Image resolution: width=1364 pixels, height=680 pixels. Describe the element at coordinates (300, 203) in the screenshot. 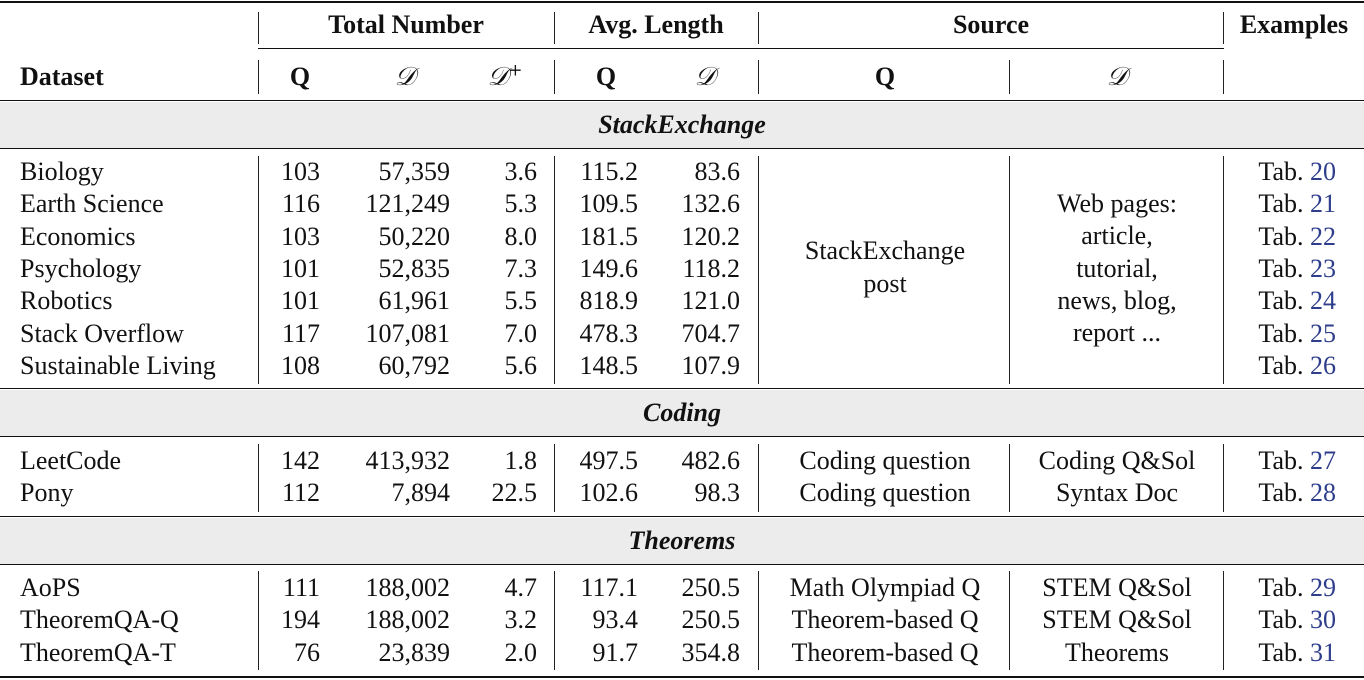

I see `cell-total-q: 116` at that location.